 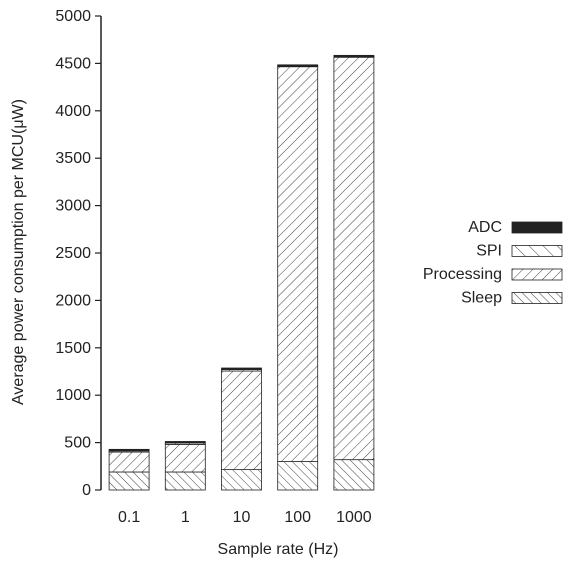 I want to click on y-tick-label: 2000, so click(x=73, y=300).